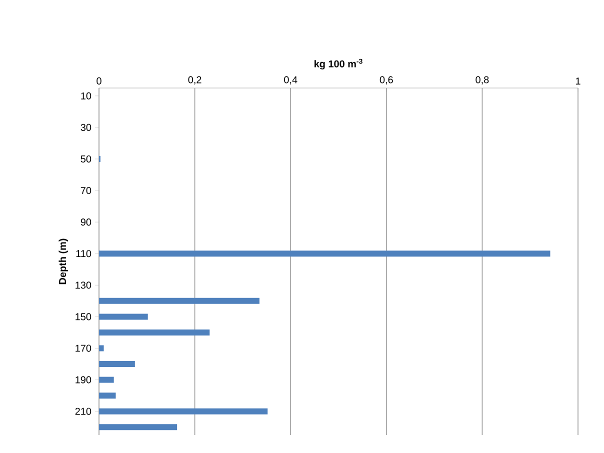 This screenshot has width=604, height=453. I want to click on x-tick-label: 1, so click(578, 81).